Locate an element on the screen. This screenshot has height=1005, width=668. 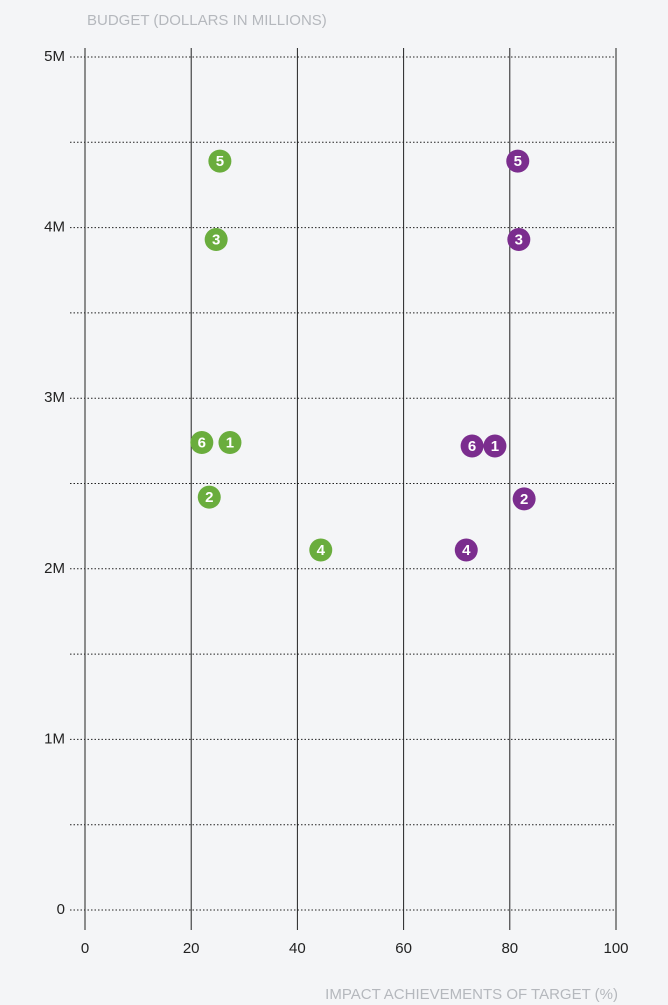
x-tick-label: 80 is located at coordinates (509, 948).